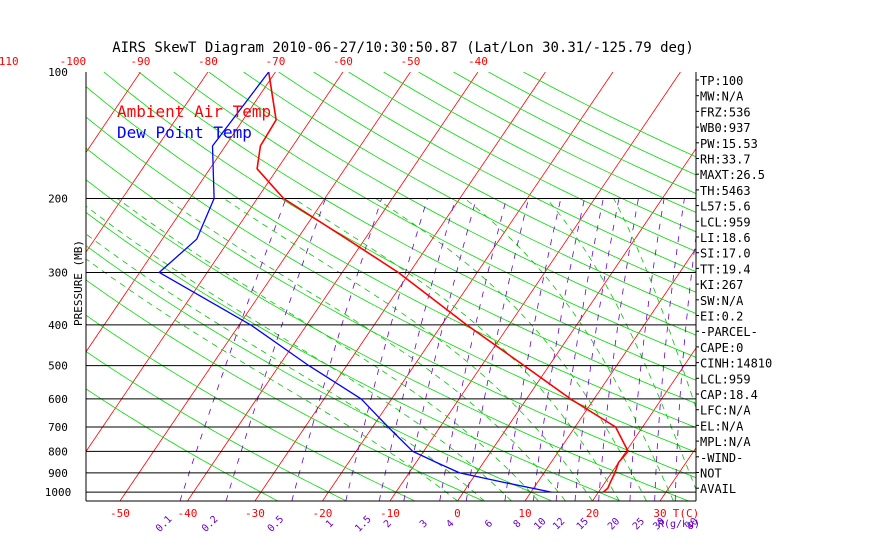 This screenshot has width=870, height=560. Describe the element at coordinates (518, 524) in the screenshot. I see `mixing-ratio-tick-label: 8` at that location.